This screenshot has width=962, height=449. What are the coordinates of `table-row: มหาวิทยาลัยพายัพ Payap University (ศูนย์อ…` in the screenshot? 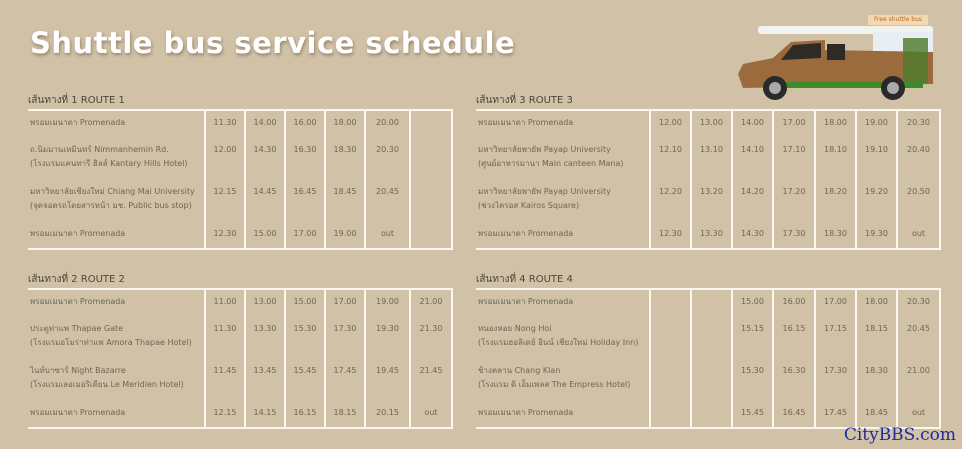 It's located at (708, 159).